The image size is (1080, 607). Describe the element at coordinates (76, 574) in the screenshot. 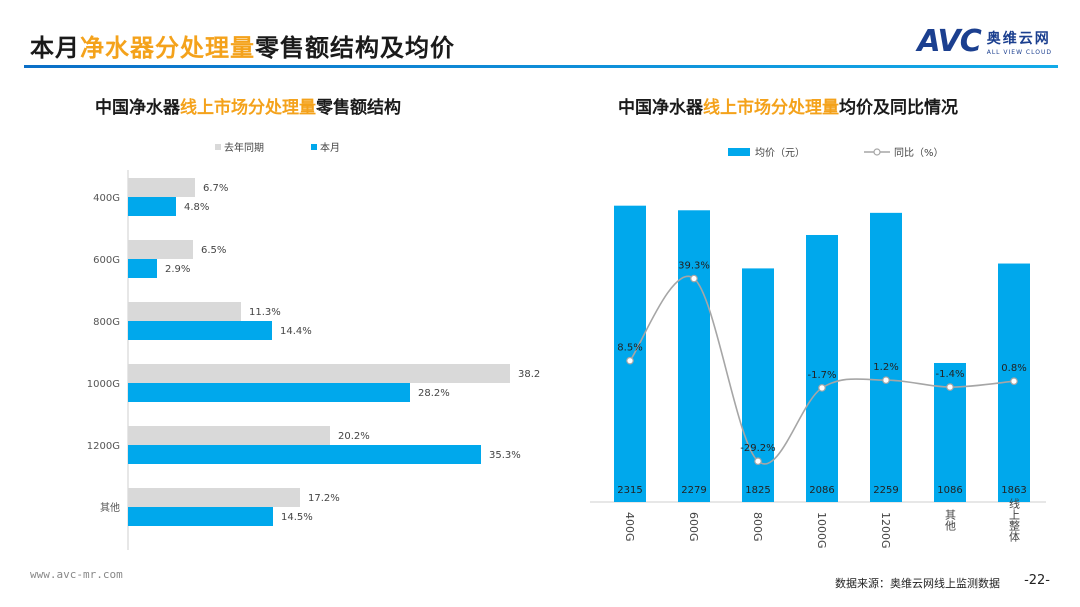

I see `footer-url: www.avc-mr.com` at that location.